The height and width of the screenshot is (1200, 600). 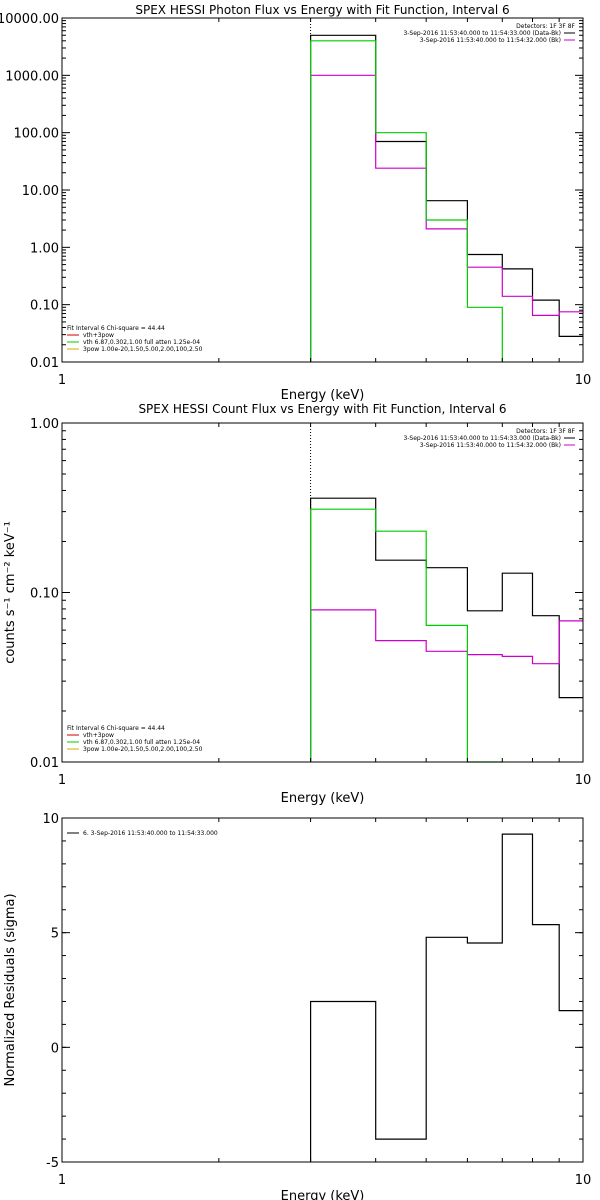 What do you see at coordinates (55, 1048) in the screenshot?
I see `y-tick-label: 0` at bounding box center [55, 1048].